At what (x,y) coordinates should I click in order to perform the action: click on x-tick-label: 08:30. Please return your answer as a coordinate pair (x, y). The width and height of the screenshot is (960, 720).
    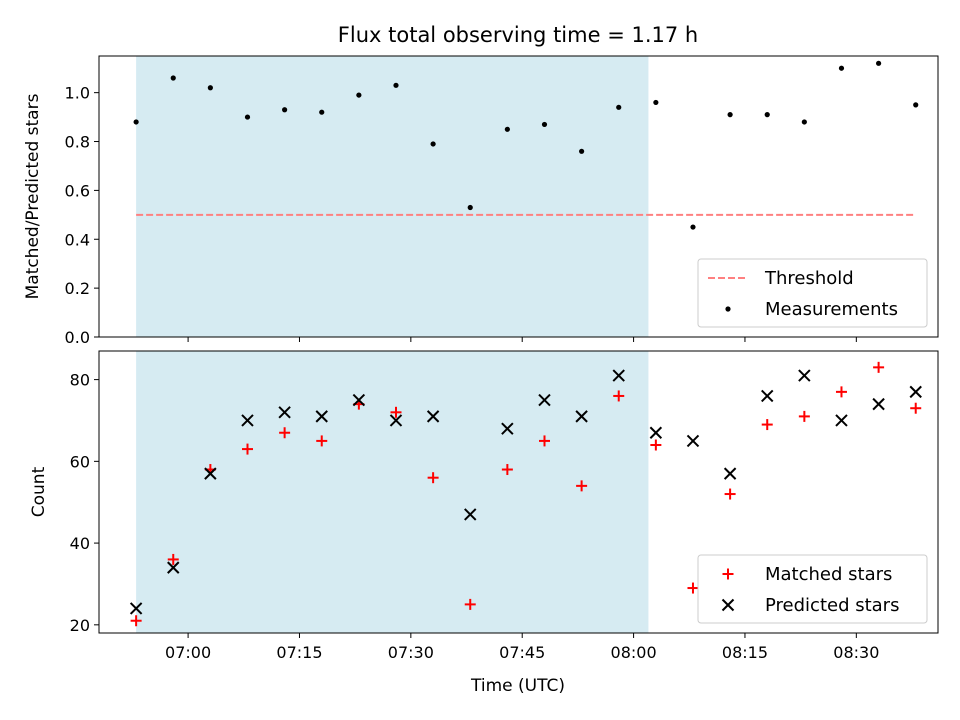
    Looking at the image, I should click on (856, 652).